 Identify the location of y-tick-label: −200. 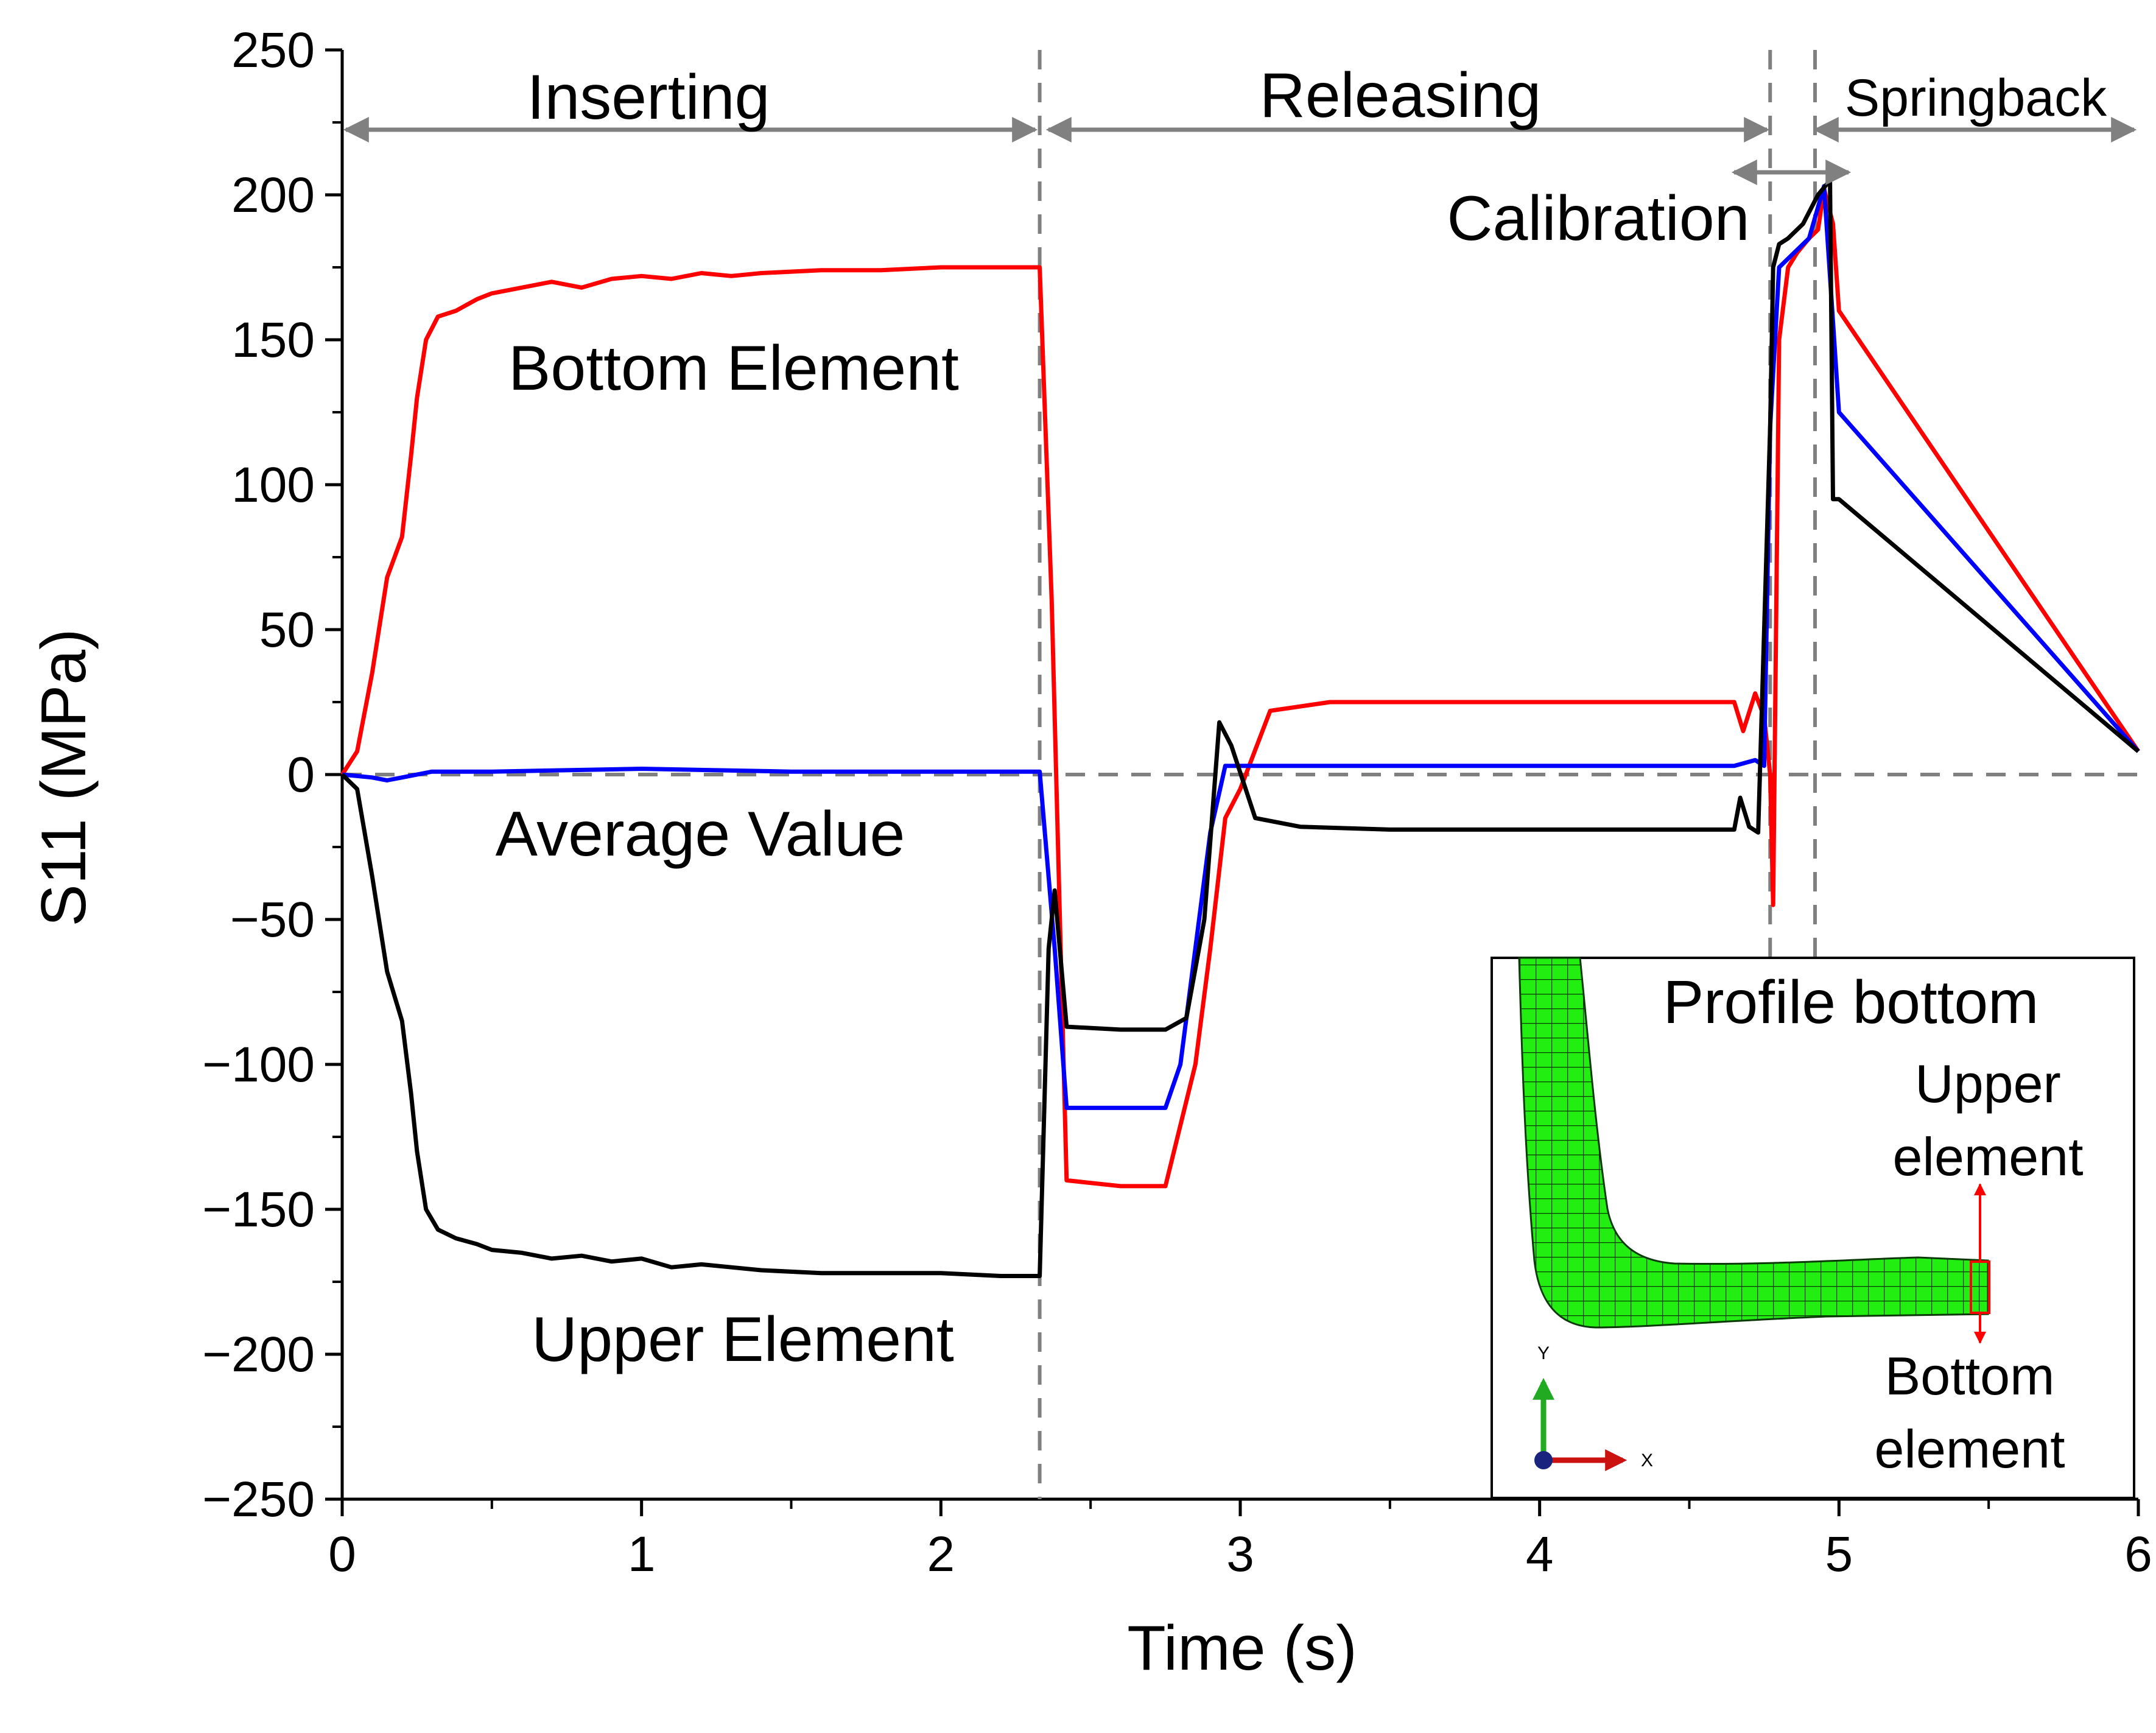
(258, 1355).